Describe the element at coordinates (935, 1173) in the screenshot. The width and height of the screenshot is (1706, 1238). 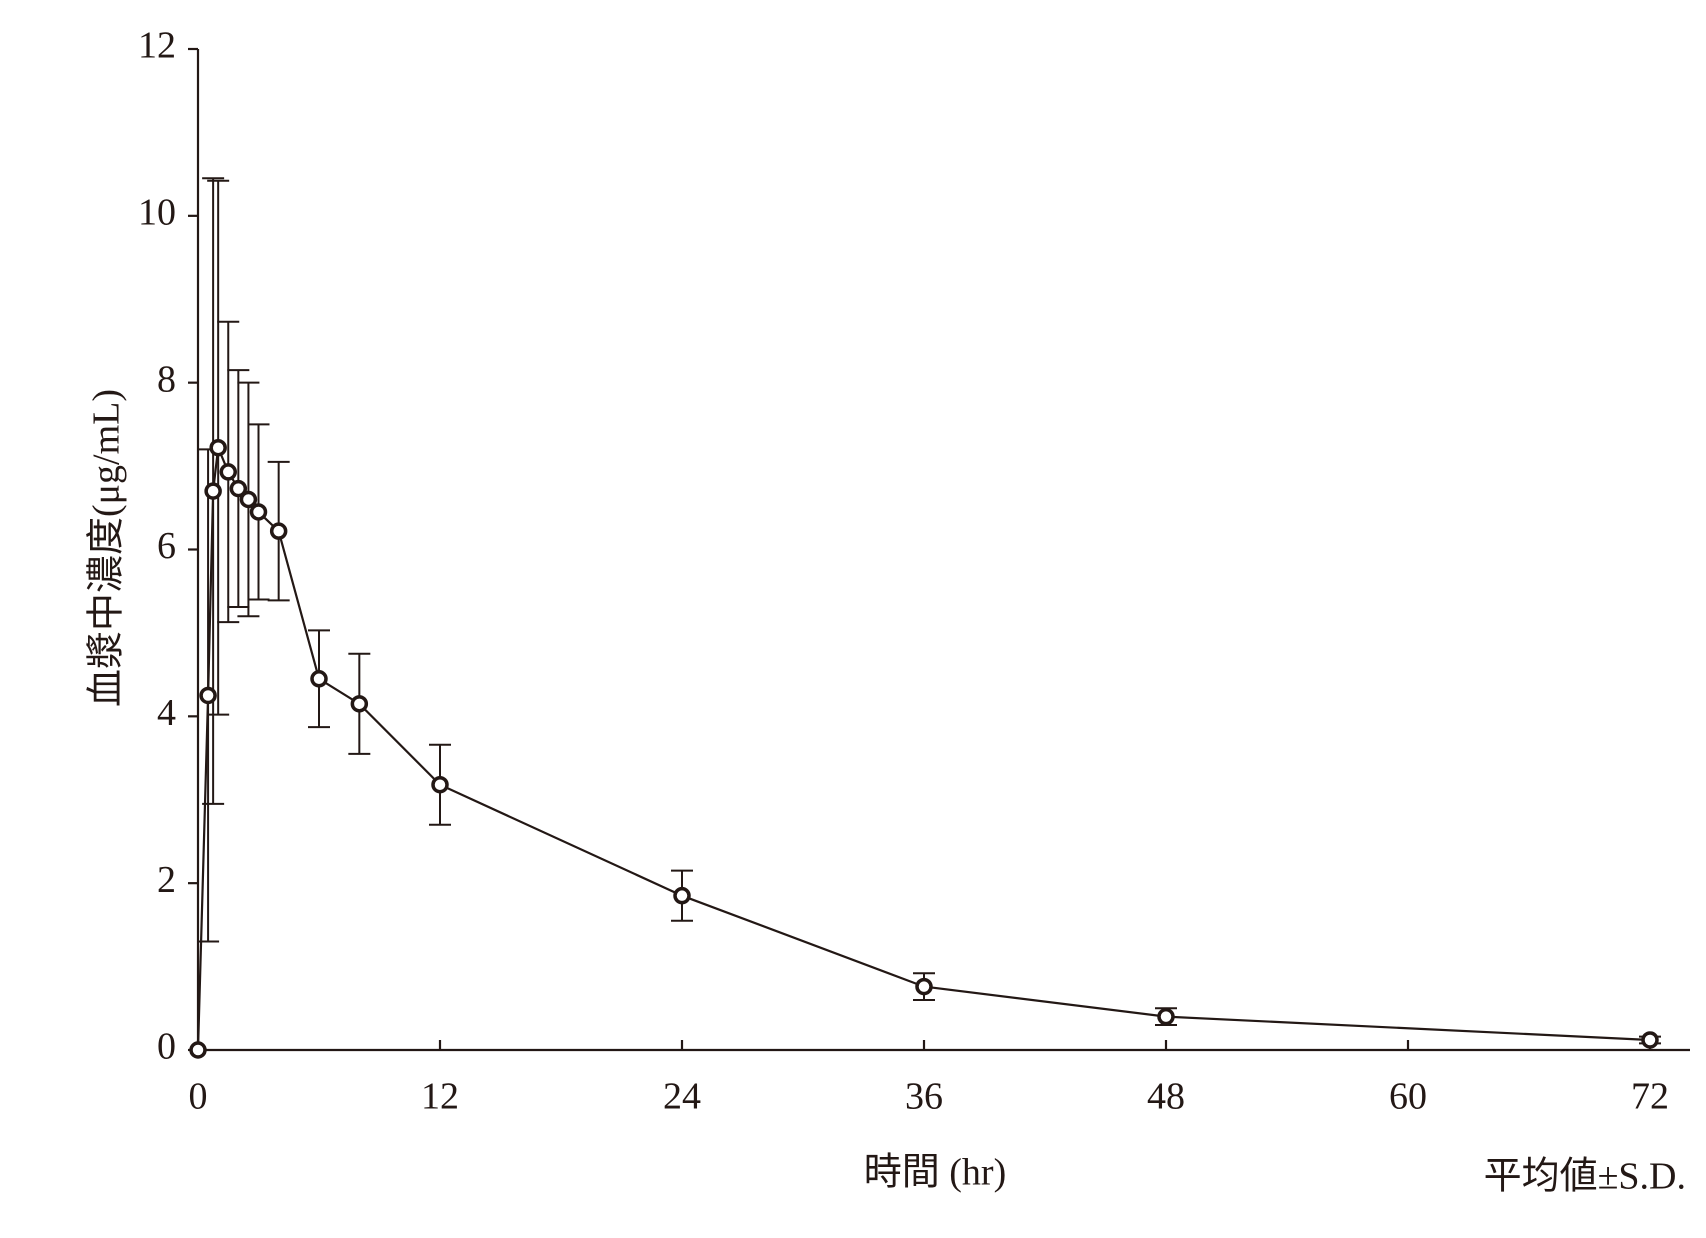
I see `x-axis-label: 時間 (hr)` at that location.